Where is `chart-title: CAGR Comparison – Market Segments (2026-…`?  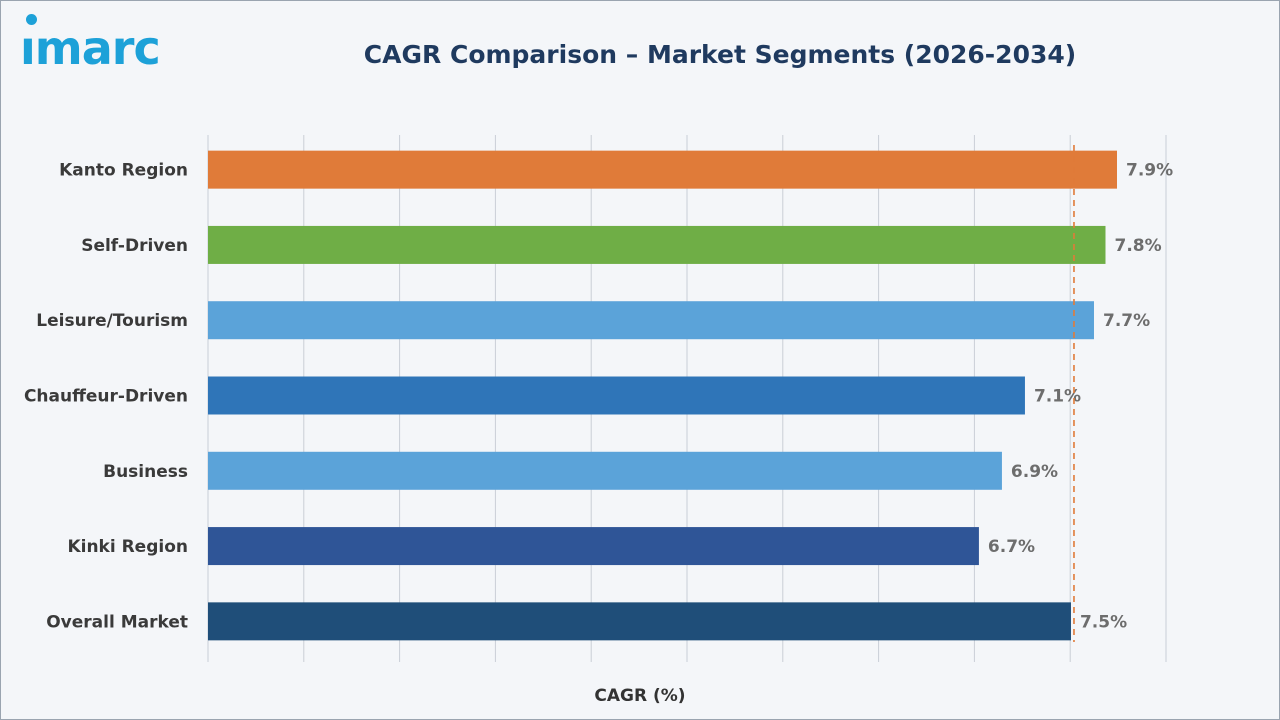 chart-title: CAGR Comparison – Market Segments (2026-… is located at coordinates (720, 54).